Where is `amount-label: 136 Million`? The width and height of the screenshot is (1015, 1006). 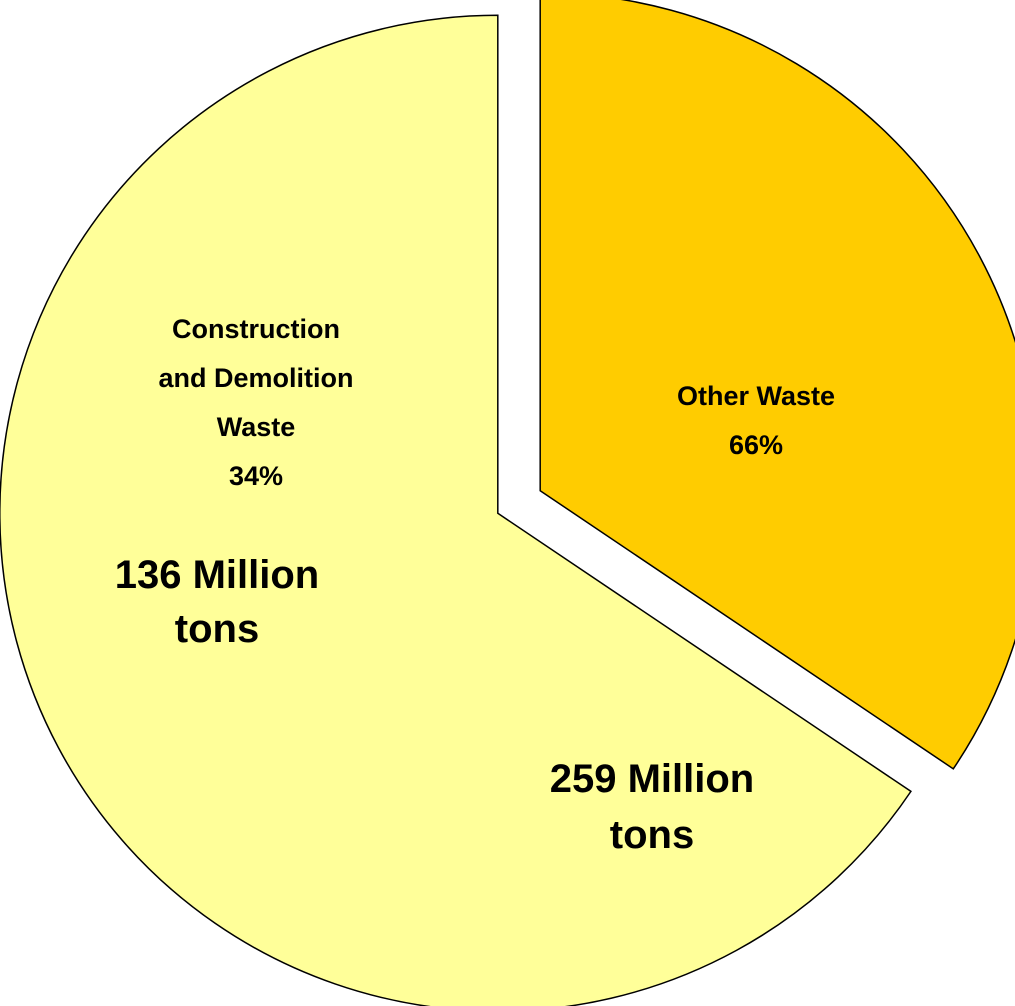
amount-label: 136 Million is located at coordinates (217, 575).